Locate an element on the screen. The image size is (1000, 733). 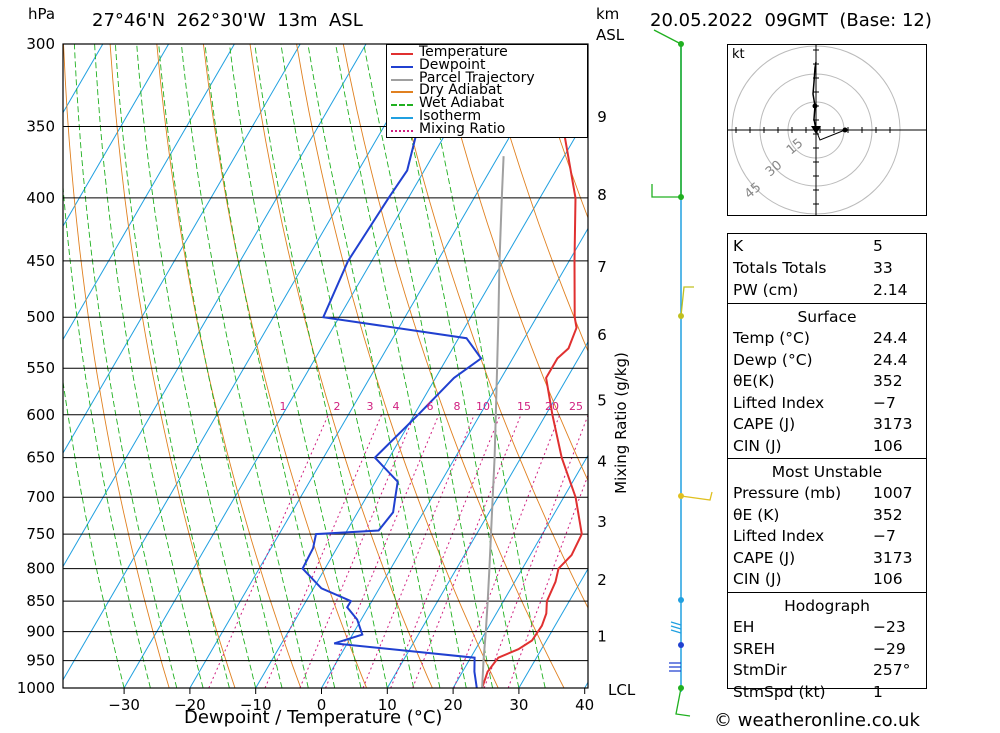
legend-item: Mixing Ratio is located at coordinates (489, 129).